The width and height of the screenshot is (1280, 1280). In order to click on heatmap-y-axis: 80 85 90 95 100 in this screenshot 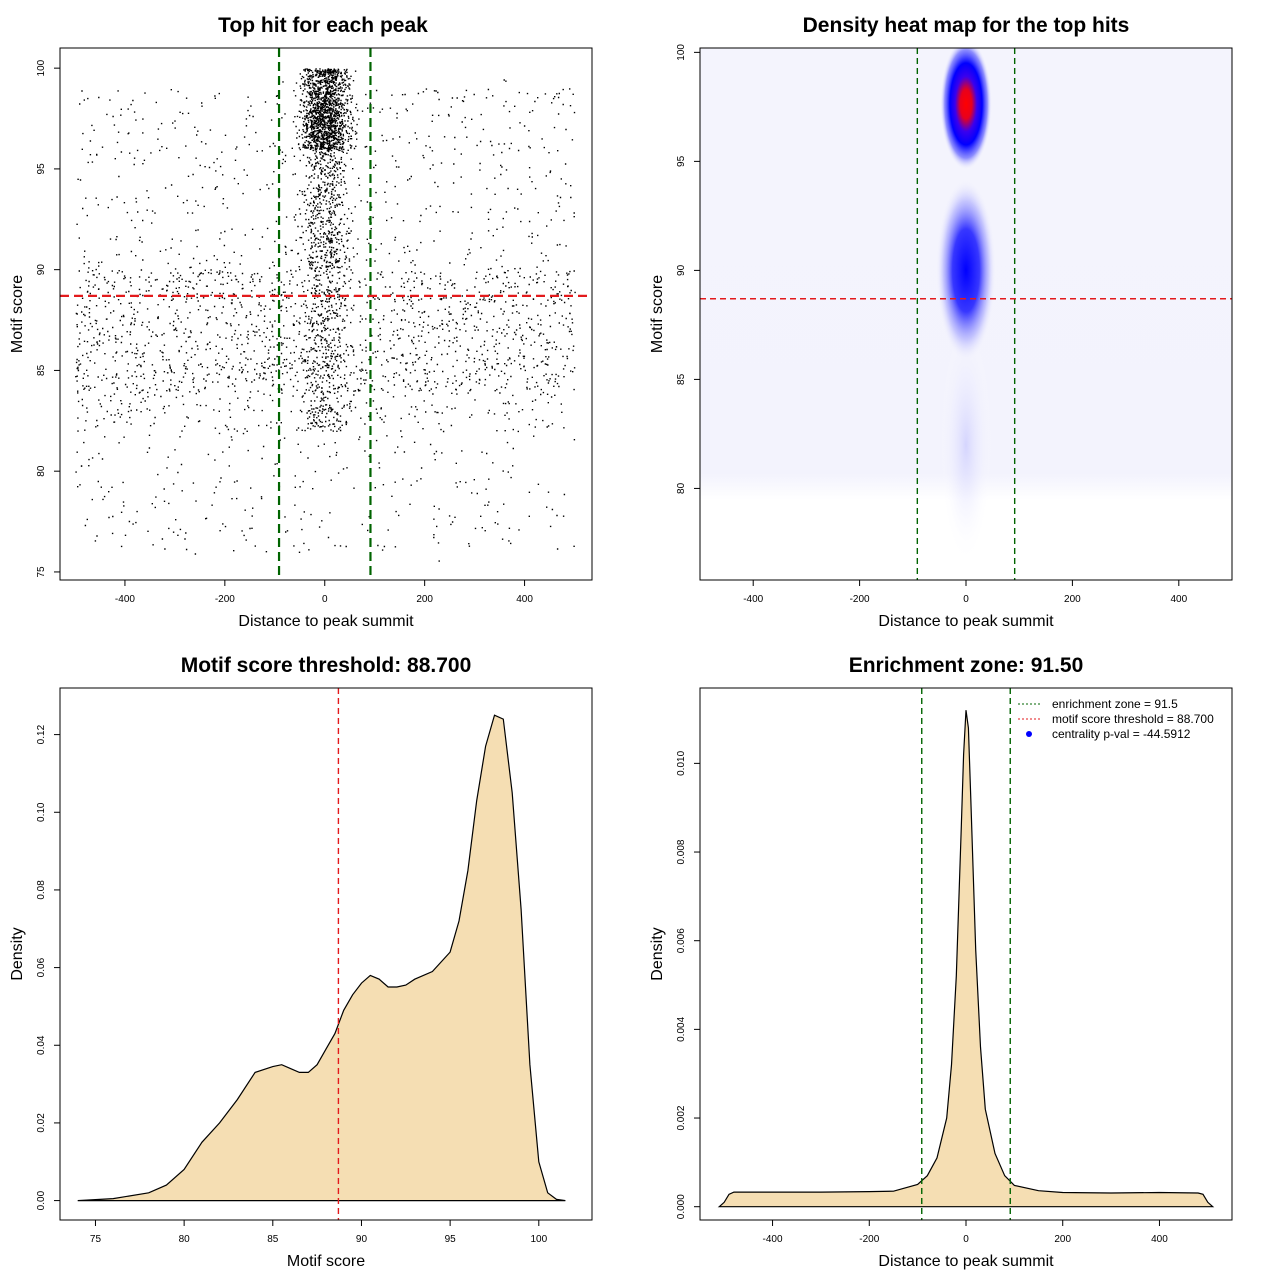, I will do `click(688, 269)`.